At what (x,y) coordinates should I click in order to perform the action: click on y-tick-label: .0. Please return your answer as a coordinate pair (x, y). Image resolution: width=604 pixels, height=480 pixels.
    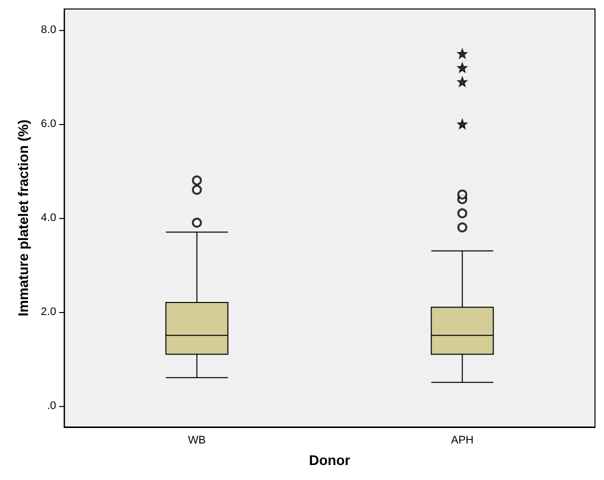
    Looking at the image, I should click on (51, 406).